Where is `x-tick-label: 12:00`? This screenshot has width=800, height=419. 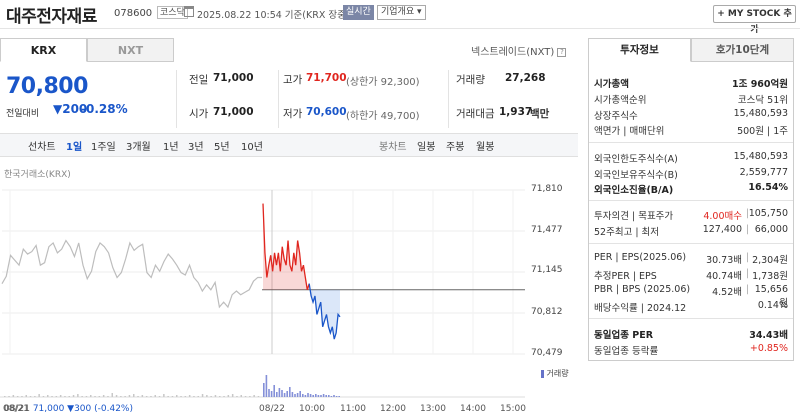 x-tick-label: 12:00 is located at coordinates (393, 409).